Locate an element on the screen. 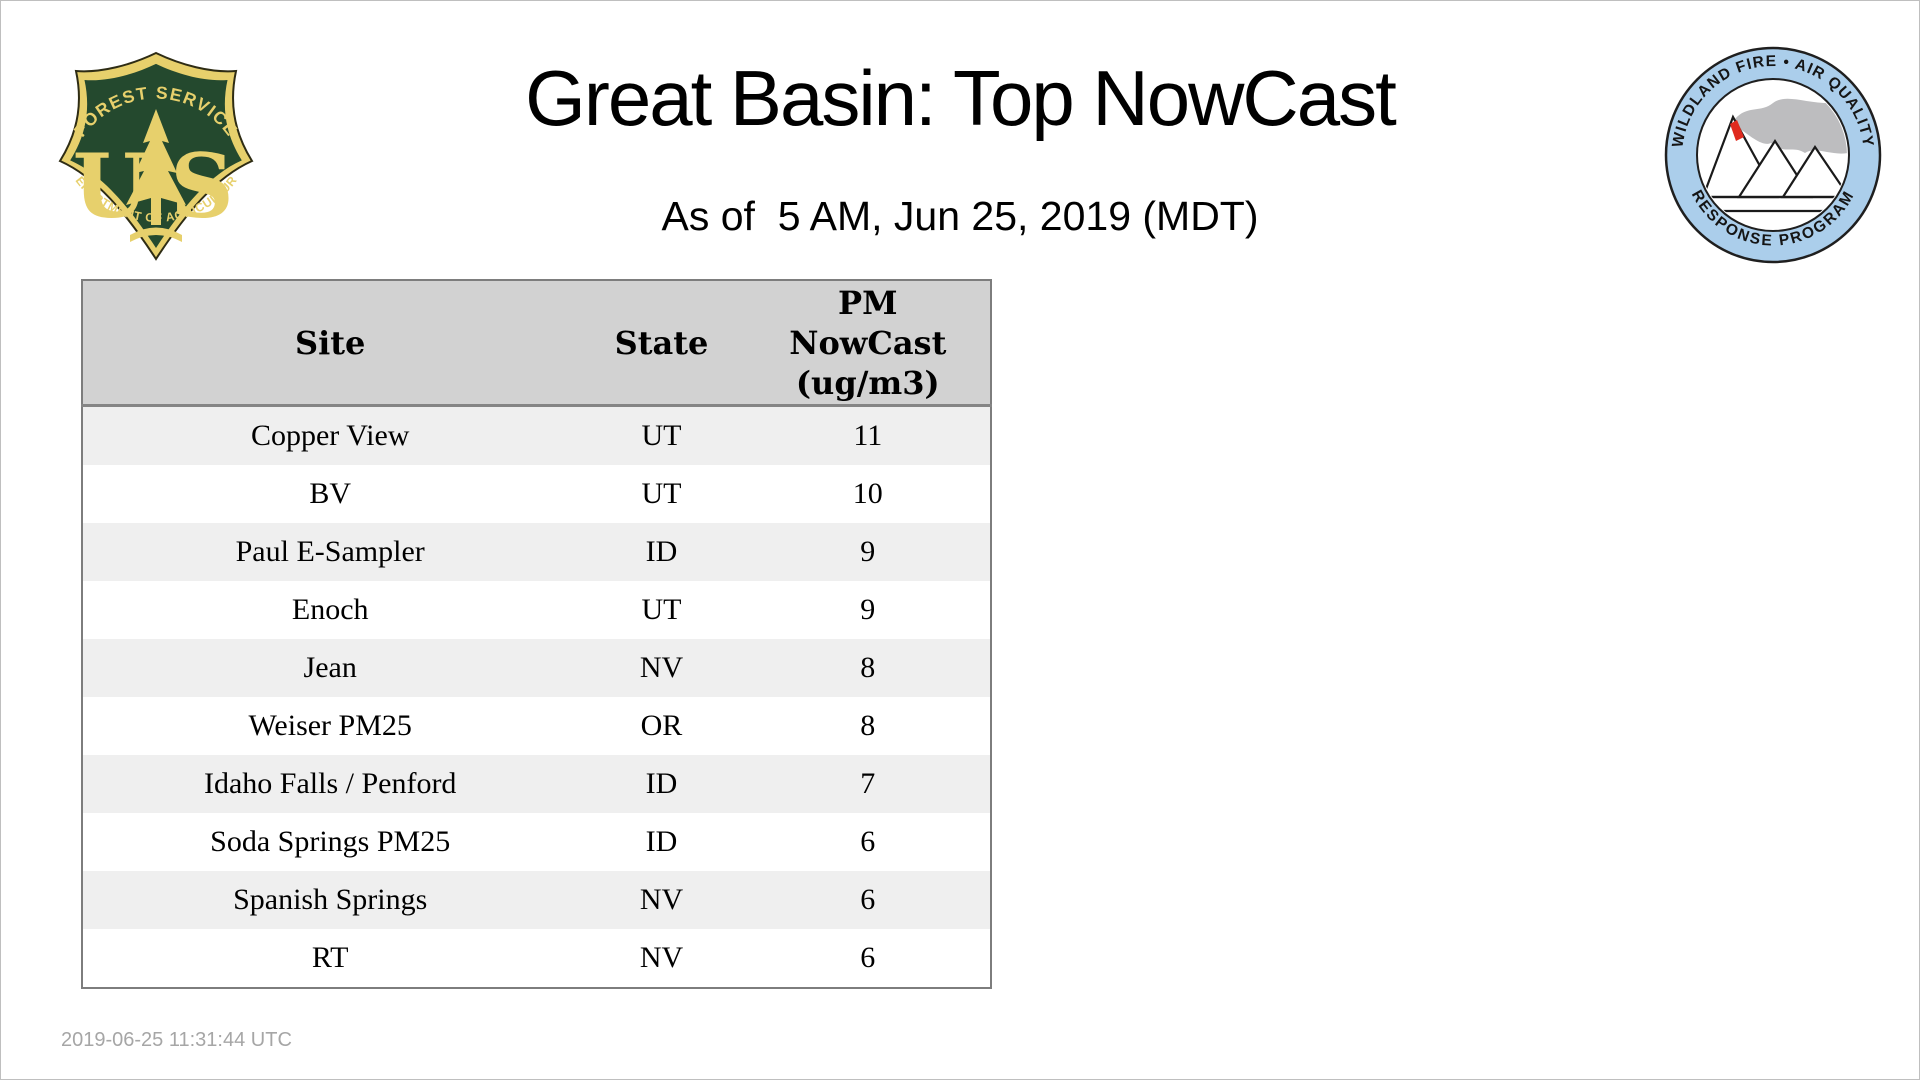  table-row: Enoch UT 9 is located at coordinates (536, 610).